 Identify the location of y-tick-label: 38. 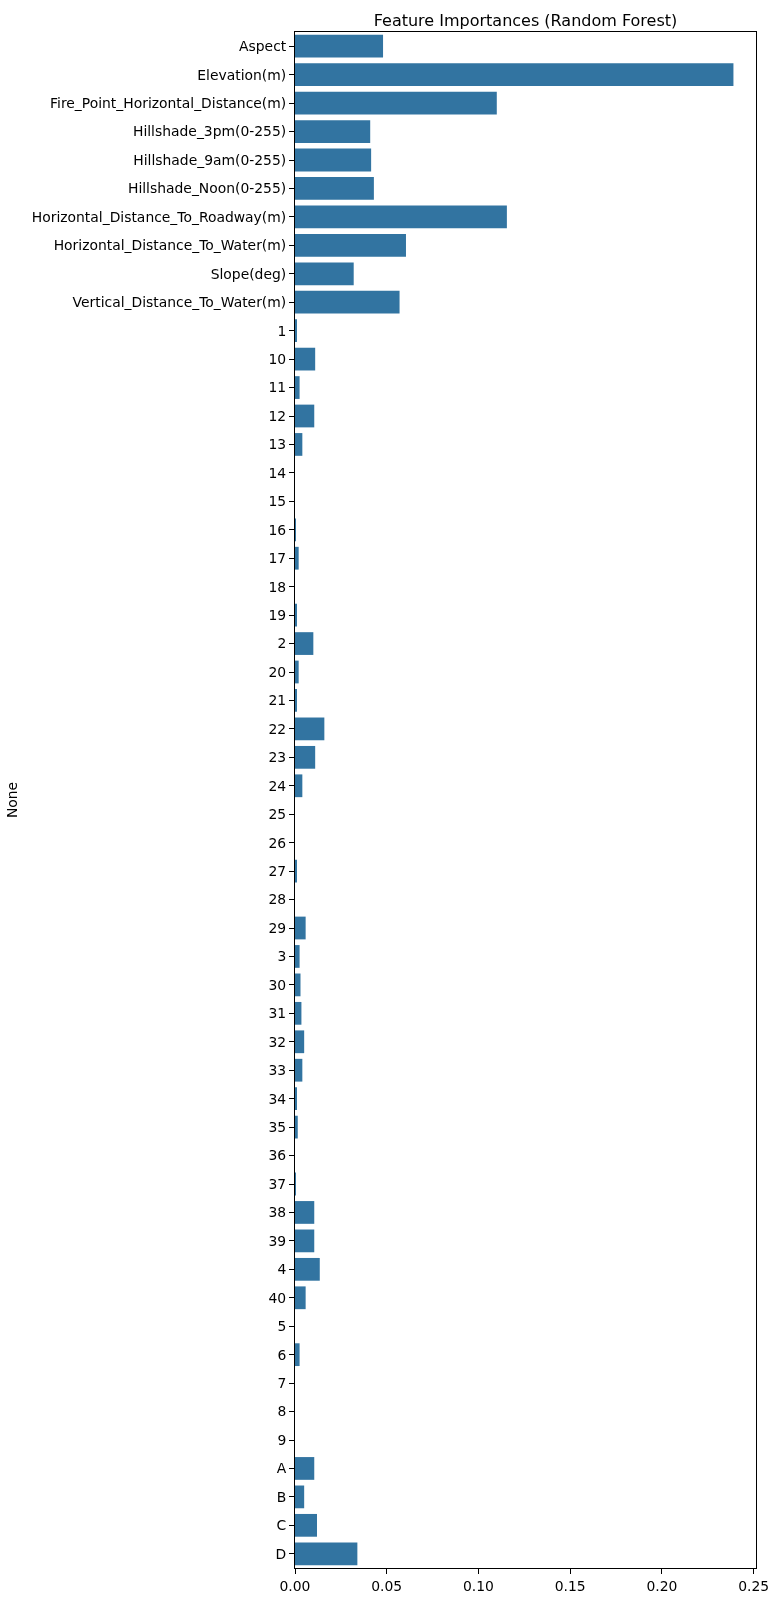
(277, 1212).